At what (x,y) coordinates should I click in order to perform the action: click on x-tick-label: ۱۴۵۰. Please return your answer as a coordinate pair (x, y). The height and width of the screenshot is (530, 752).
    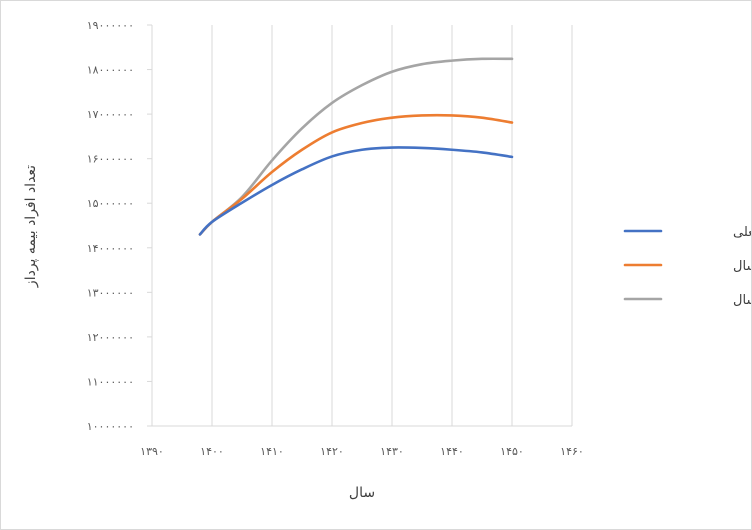
    Looking at the image, I should click on (512, 451).